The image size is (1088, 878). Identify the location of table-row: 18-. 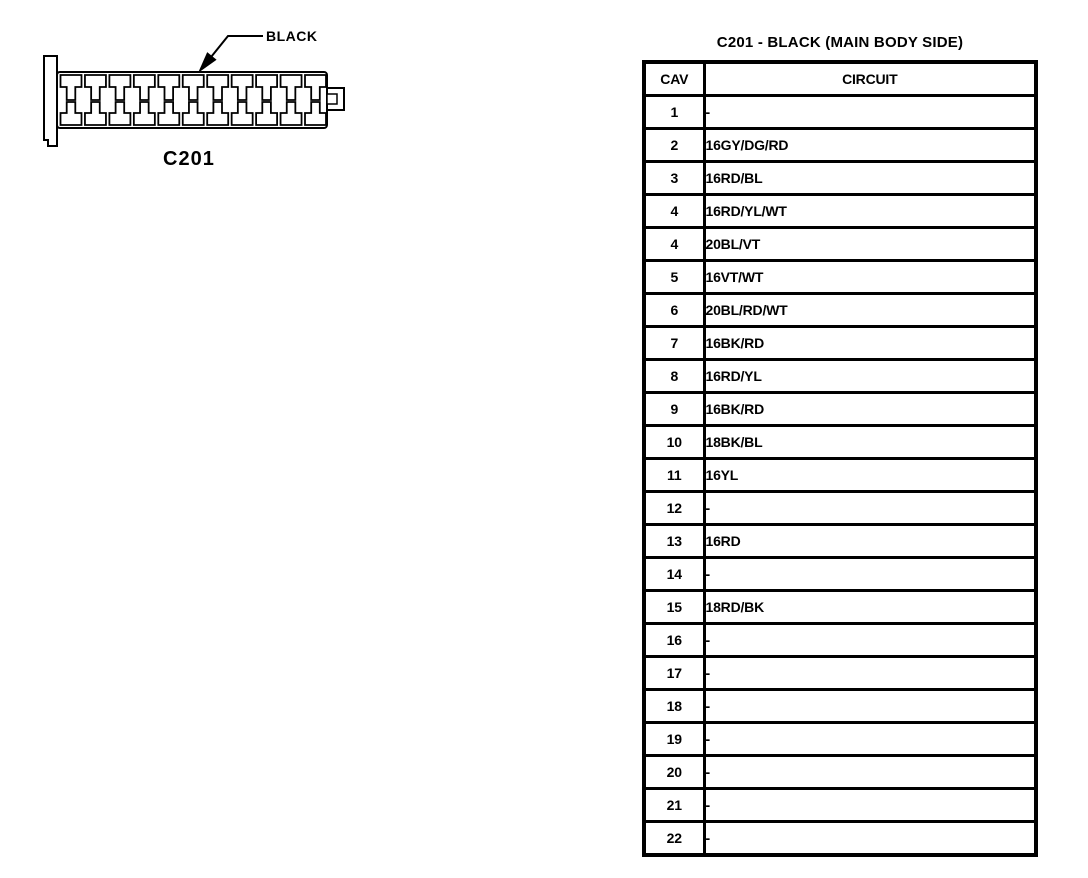
(840, 706).